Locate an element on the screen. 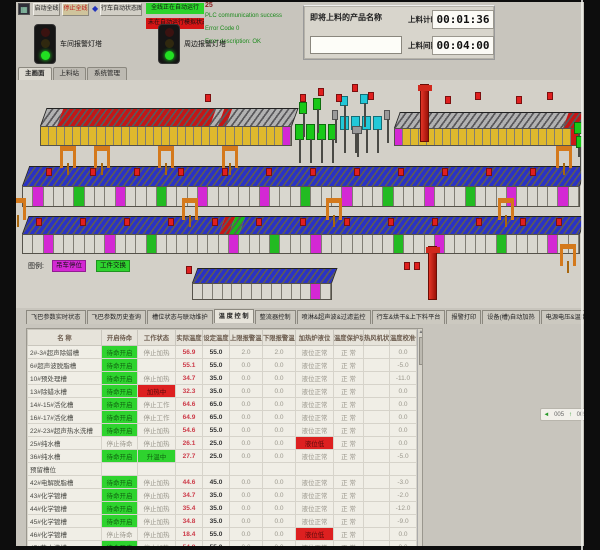  crane-auto-status-button: 行车自动状态图 is located at coordinates (121, 9).